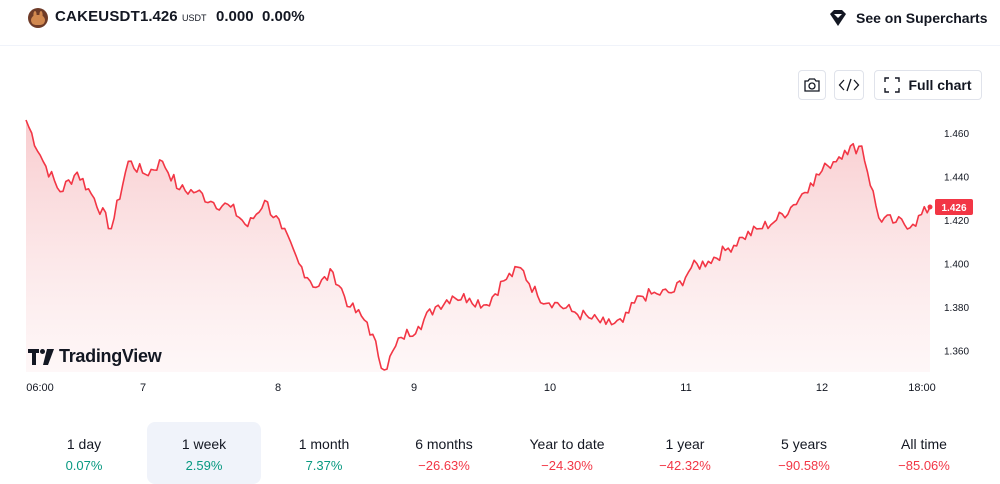  Describe the element at coordinates (84, 444) in the screenshot. I see `period-label: 1 day` at that location.